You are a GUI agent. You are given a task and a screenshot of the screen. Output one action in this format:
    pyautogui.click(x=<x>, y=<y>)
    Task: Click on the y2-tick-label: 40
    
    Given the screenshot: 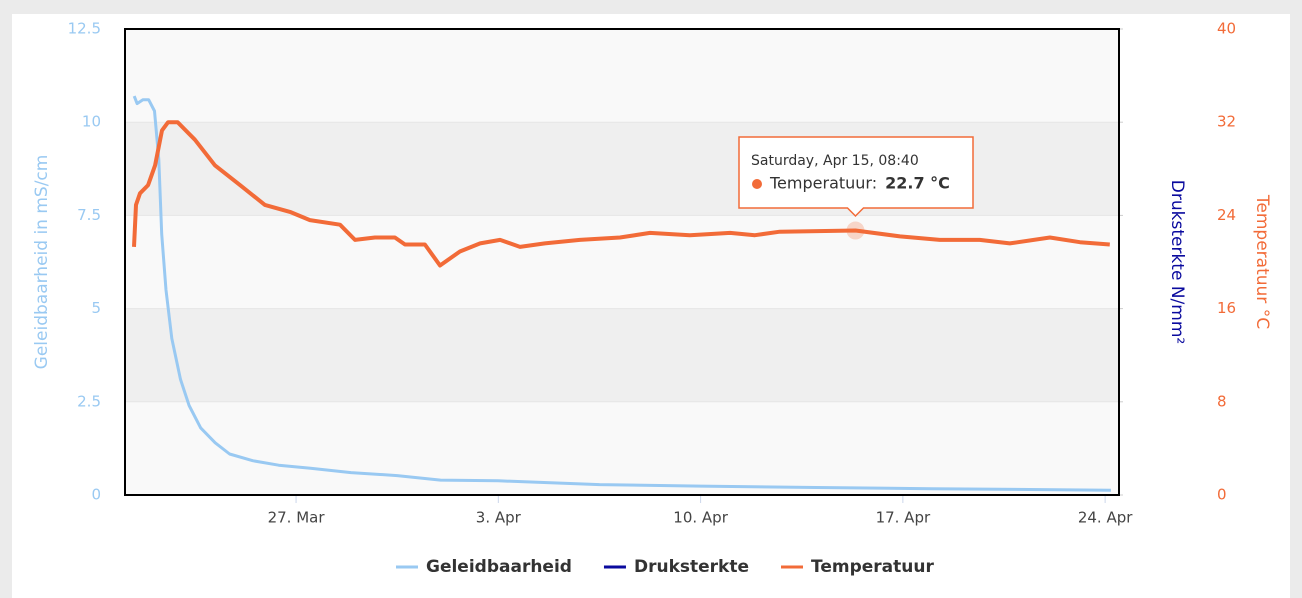 What is the action you would take?
    pyautogui.click(x=1226, y=29)
    